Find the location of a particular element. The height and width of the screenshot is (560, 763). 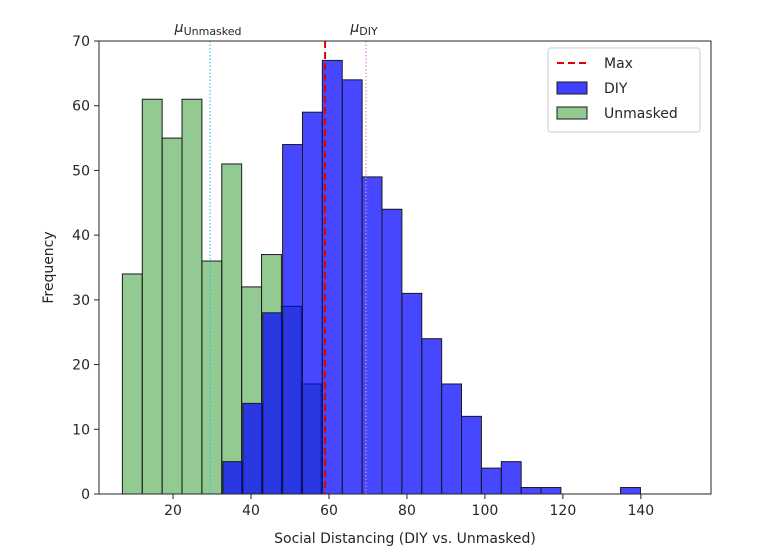

y-tick-label: 60 is located at coordinates (81, 107).